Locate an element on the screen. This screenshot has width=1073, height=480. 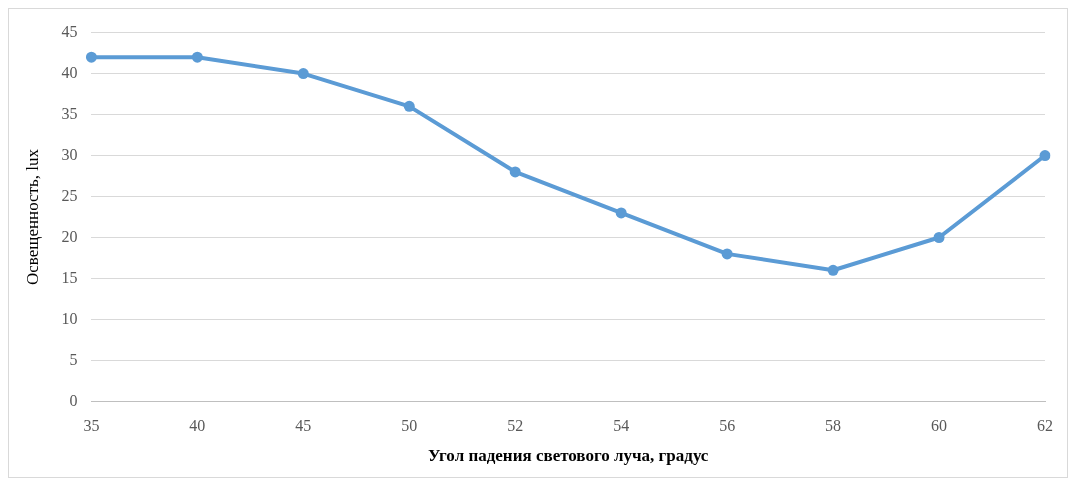
x-tick-label: 62 is located at coordinates (1045, 426).